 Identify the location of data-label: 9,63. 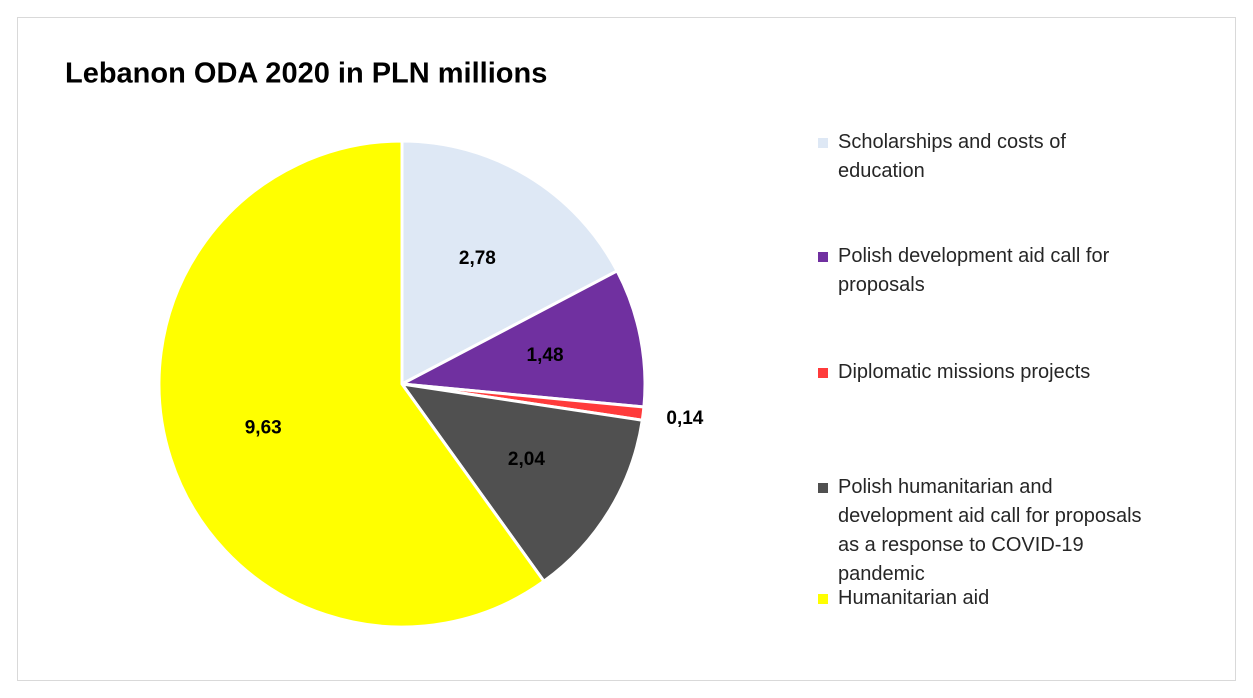
(263, 428).